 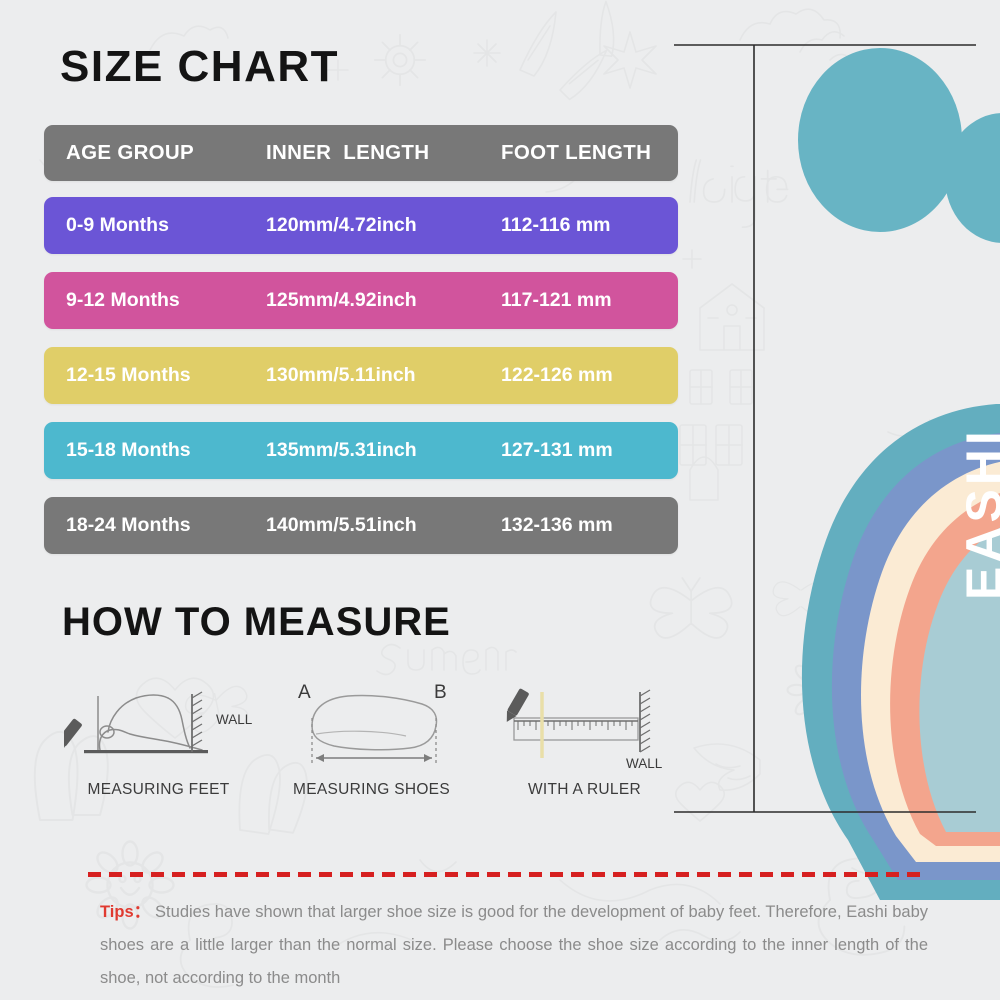 I want to click on cell-inner-length: 130mm/5.11inch, so click(x=341, y=375).